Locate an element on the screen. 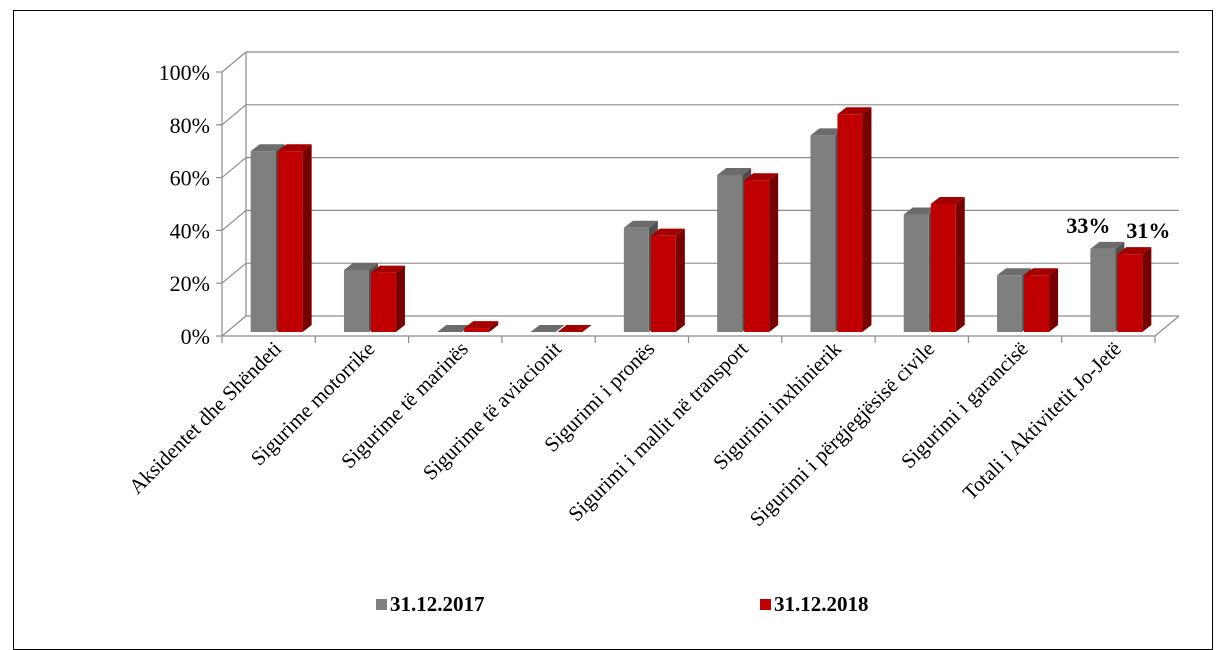 The width and height of the screenshot is (1224, 650). category-label: Aksidentet dhe Shëndeti is located at coordinates (205, 417).